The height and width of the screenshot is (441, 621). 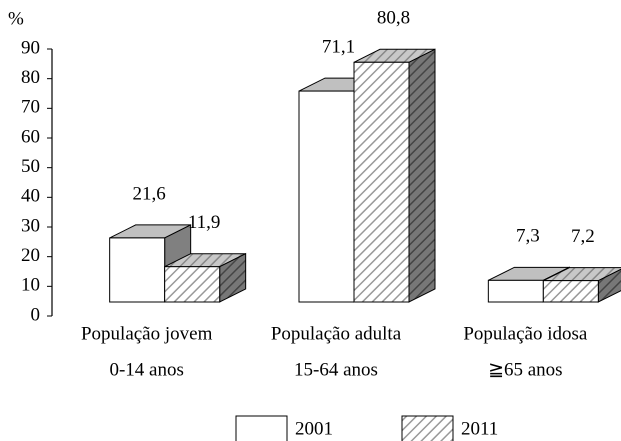 I want to click on x-tick-label: População adulta, so click(x=336, y=333).